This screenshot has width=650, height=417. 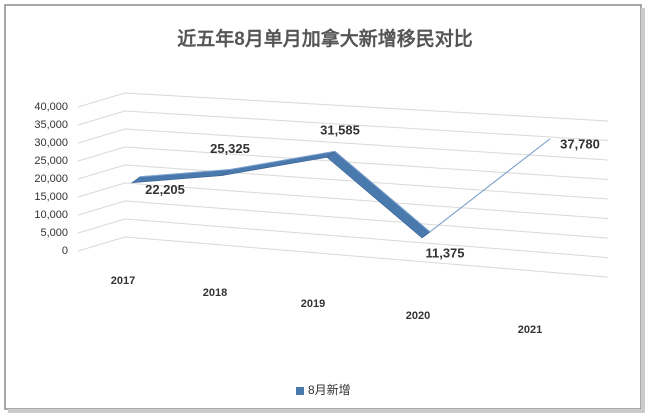 What do you see at coordinates (300, 391) in the screenshot?
I see `legend-swatch` at bounding box center [300, 391].